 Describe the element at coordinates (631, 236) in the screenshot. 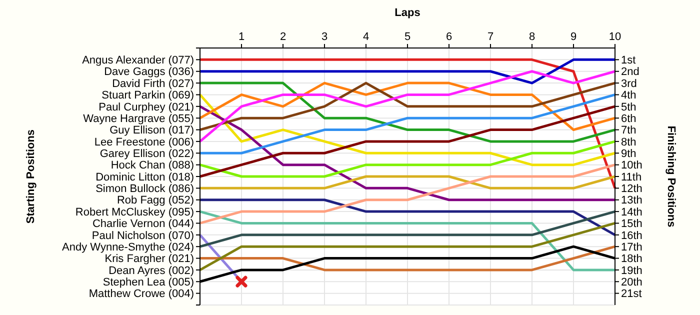

I see `y-tick-label: 16th` at that location.